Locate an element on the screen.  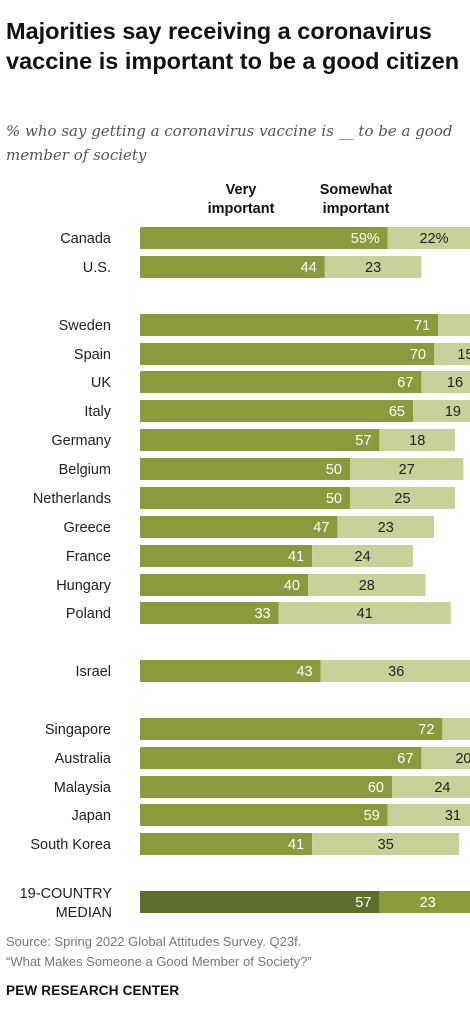
bar-somewhat-important-hungary is located at coordinates (367, 585).